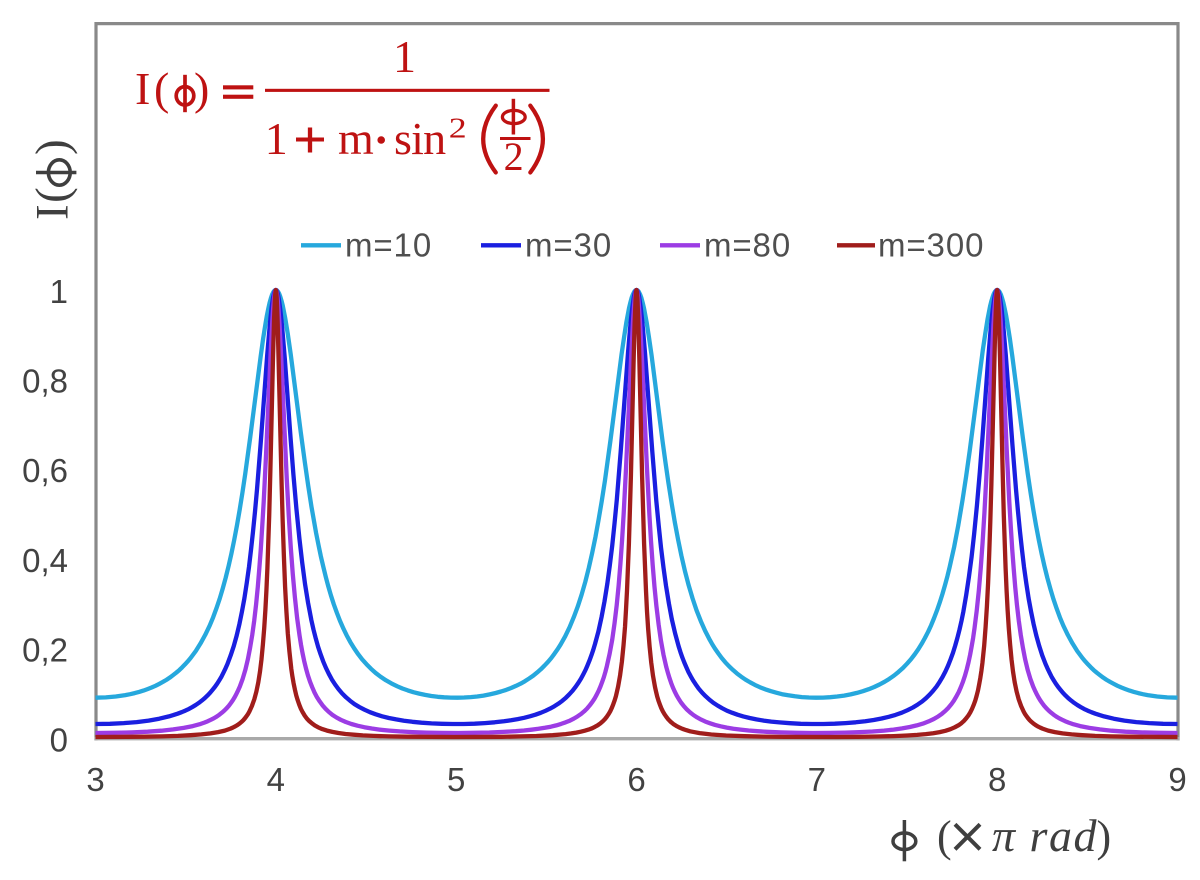 This screenshot has width=1200, height=880. Describe the element at coordinates (53, 203) in the screenshot. I see `svg-text: I(` at that location.